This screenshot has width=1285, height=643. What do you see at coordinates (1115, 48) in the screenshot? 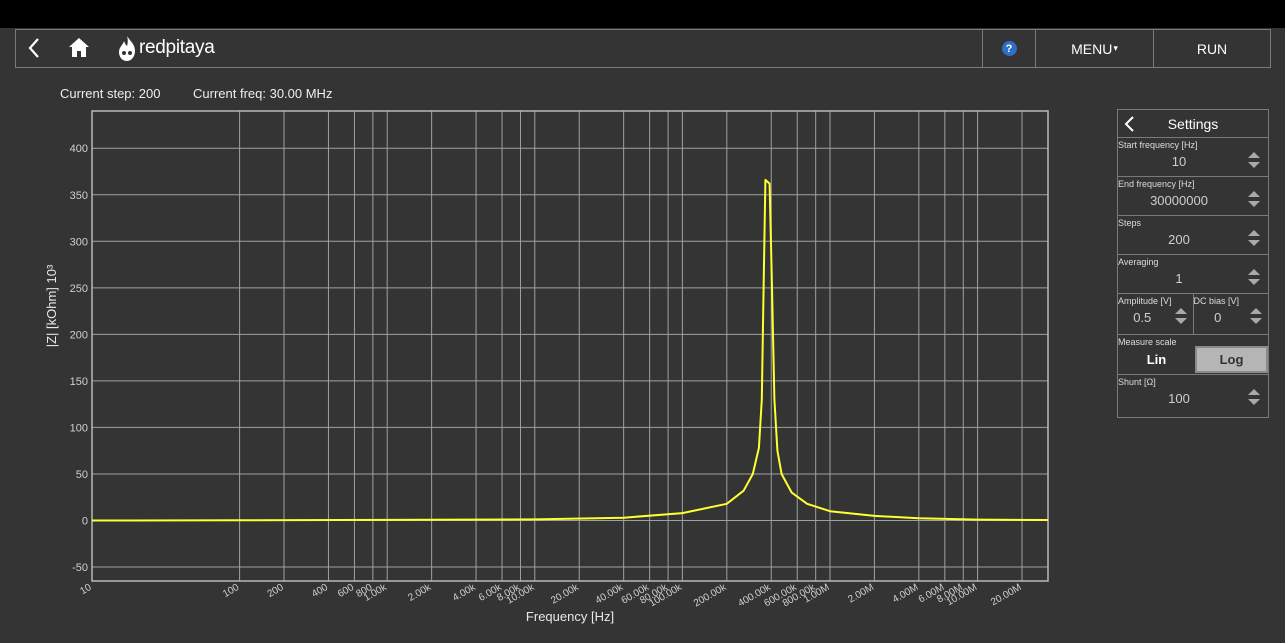
I see `caret-down-icon: ▾` at bounding box center [1115, 48].